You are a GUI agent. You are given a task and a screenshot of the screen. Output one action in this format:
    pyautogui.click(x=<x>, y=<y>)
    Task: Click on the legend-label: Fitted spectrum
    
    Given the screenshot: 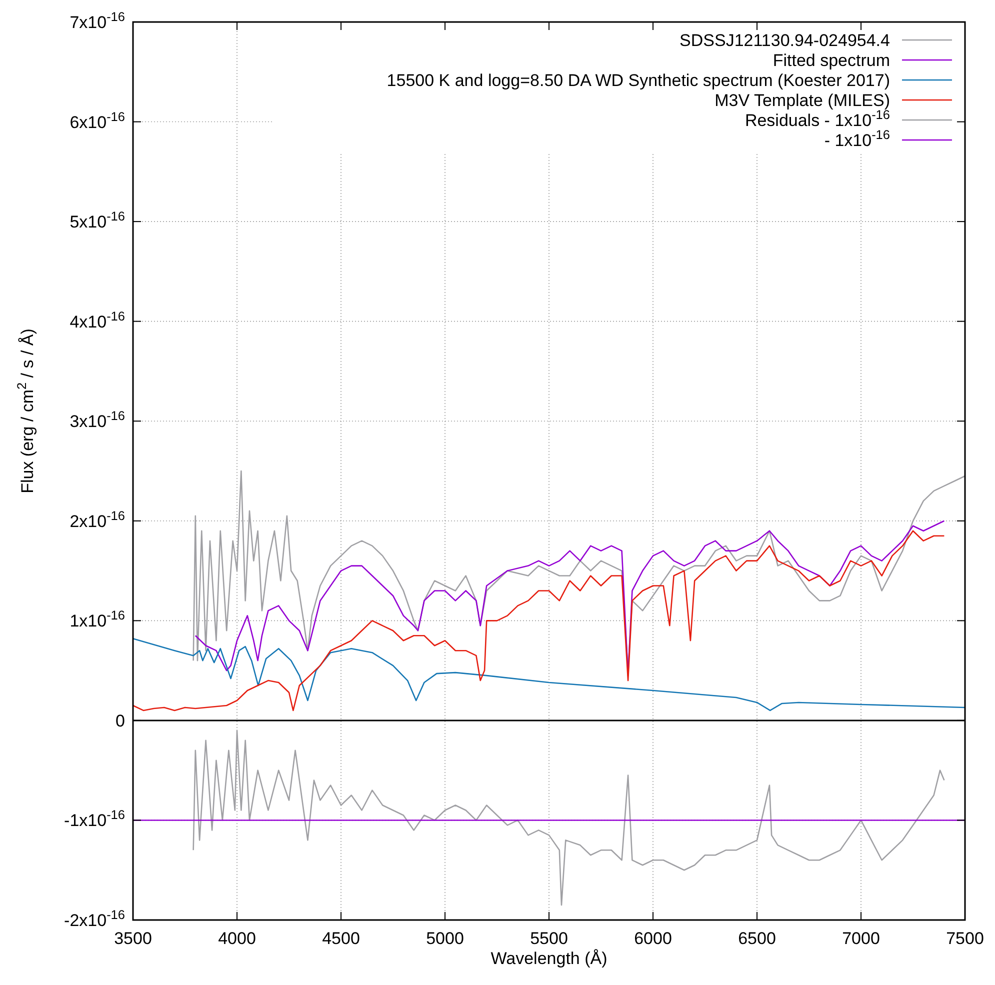 What is the action you would take?
    pyautogui.click(x=831, y=60)
    